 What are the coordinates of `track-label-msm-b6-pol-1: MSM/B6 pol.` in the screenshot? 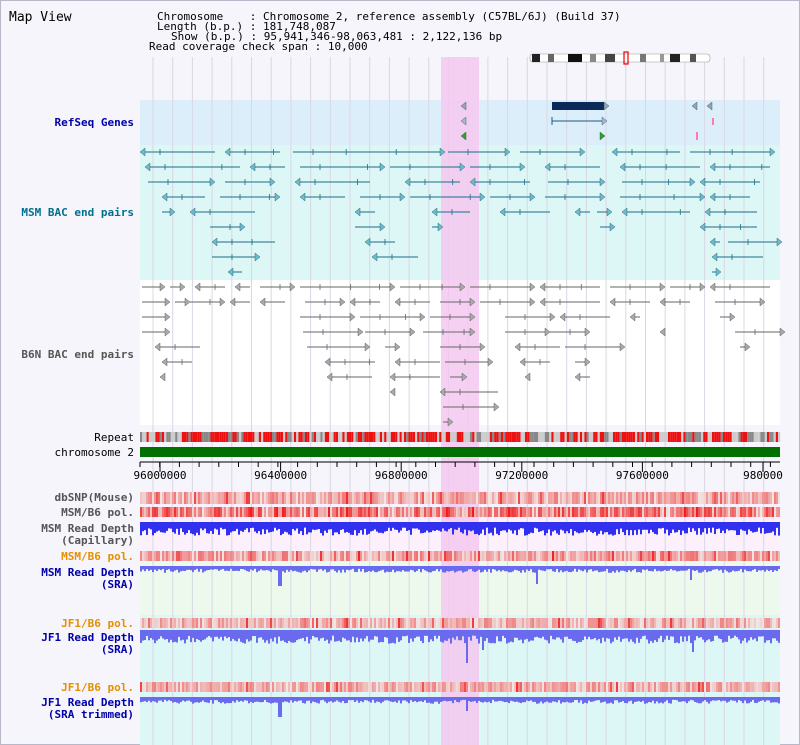 It's located at (97, 512).